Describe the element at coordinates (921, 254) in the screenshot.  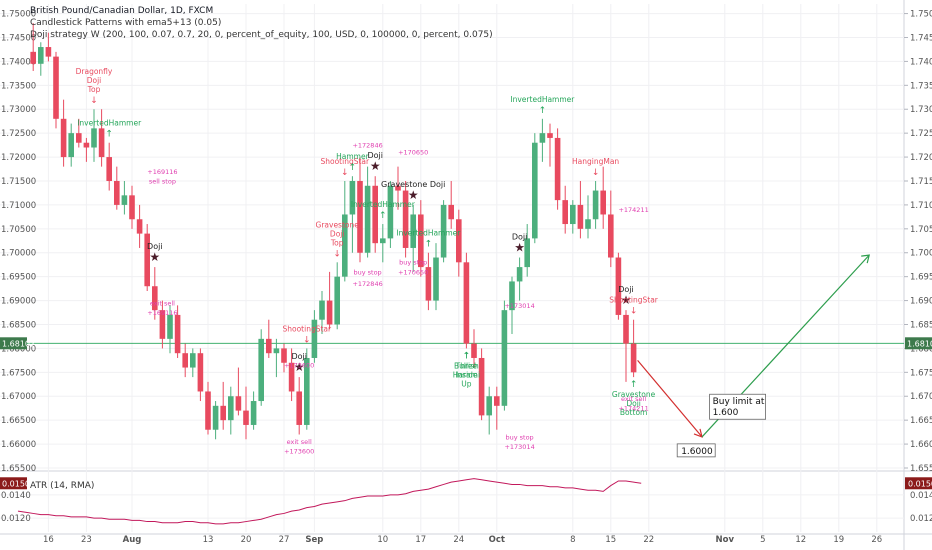
I see `price-tick-label: 1.70000` at that location.